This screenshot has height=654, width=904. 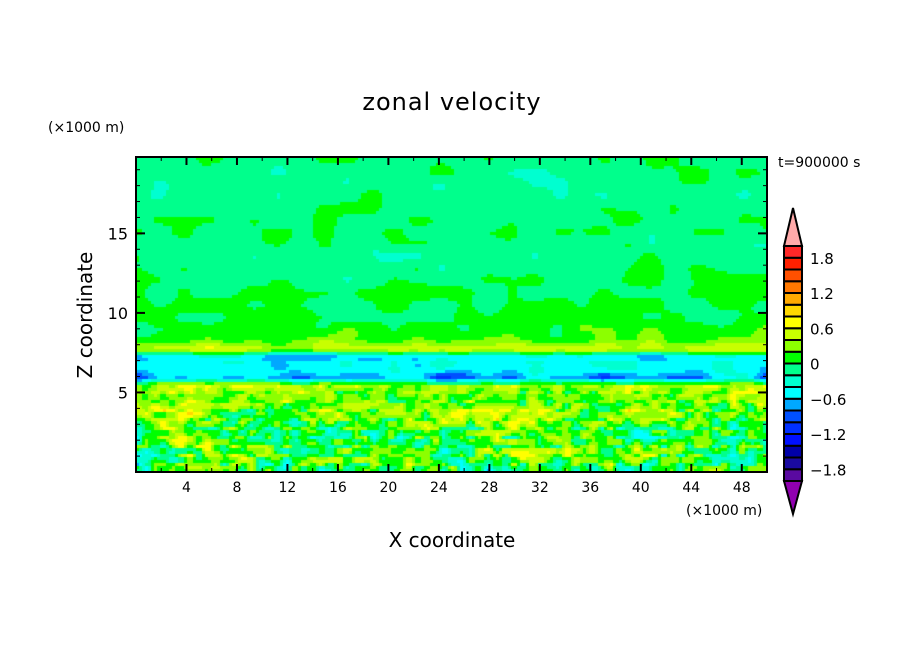 I want to click on colorbar-label: −1.8, so click(x=828, y=470).